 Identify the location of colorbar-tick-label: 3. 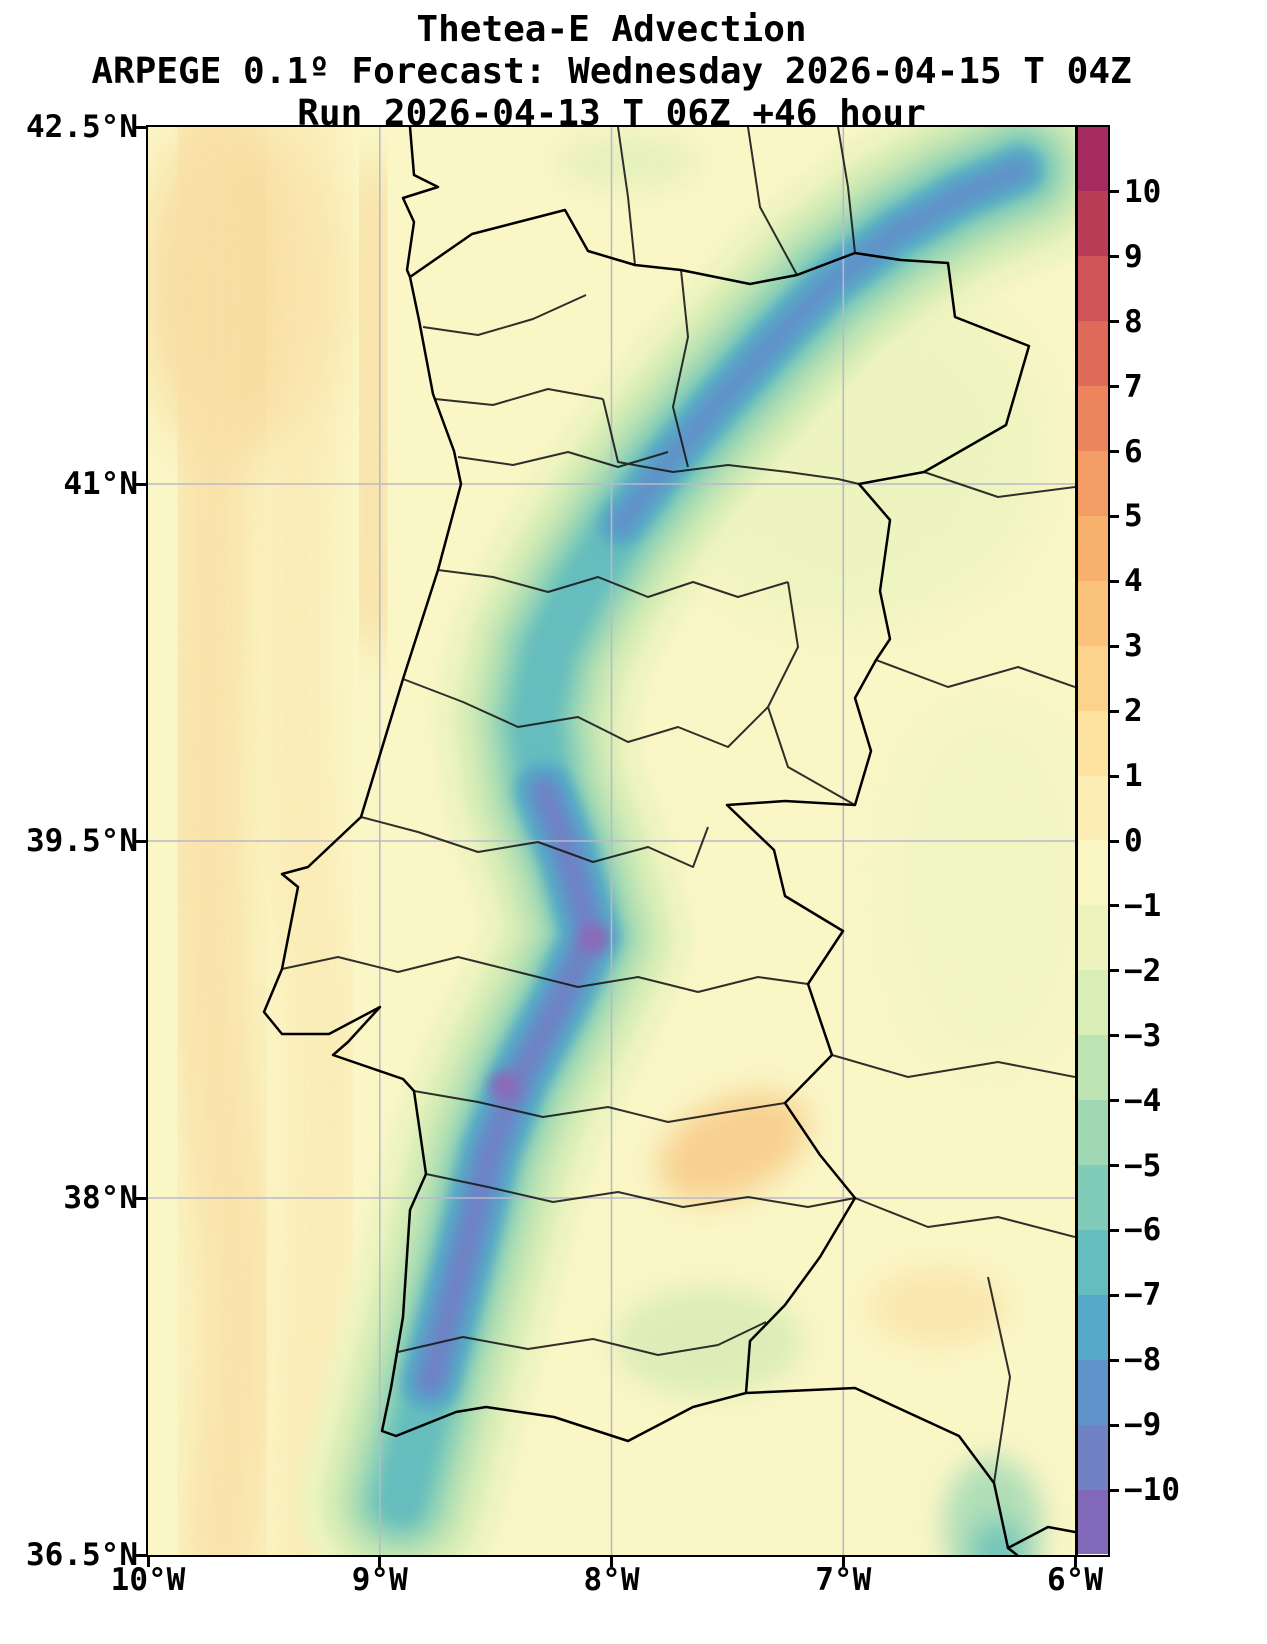
(1133, 646).